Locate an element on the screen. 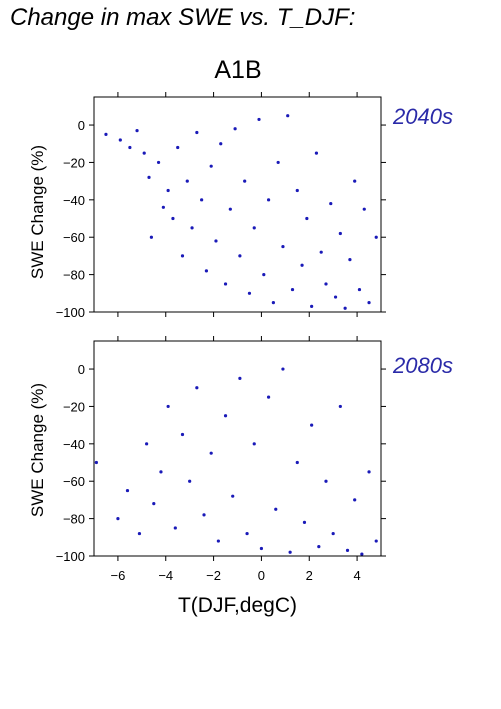  x-axis-label: T(DJF,degC) is located at coordinates (237, 605).